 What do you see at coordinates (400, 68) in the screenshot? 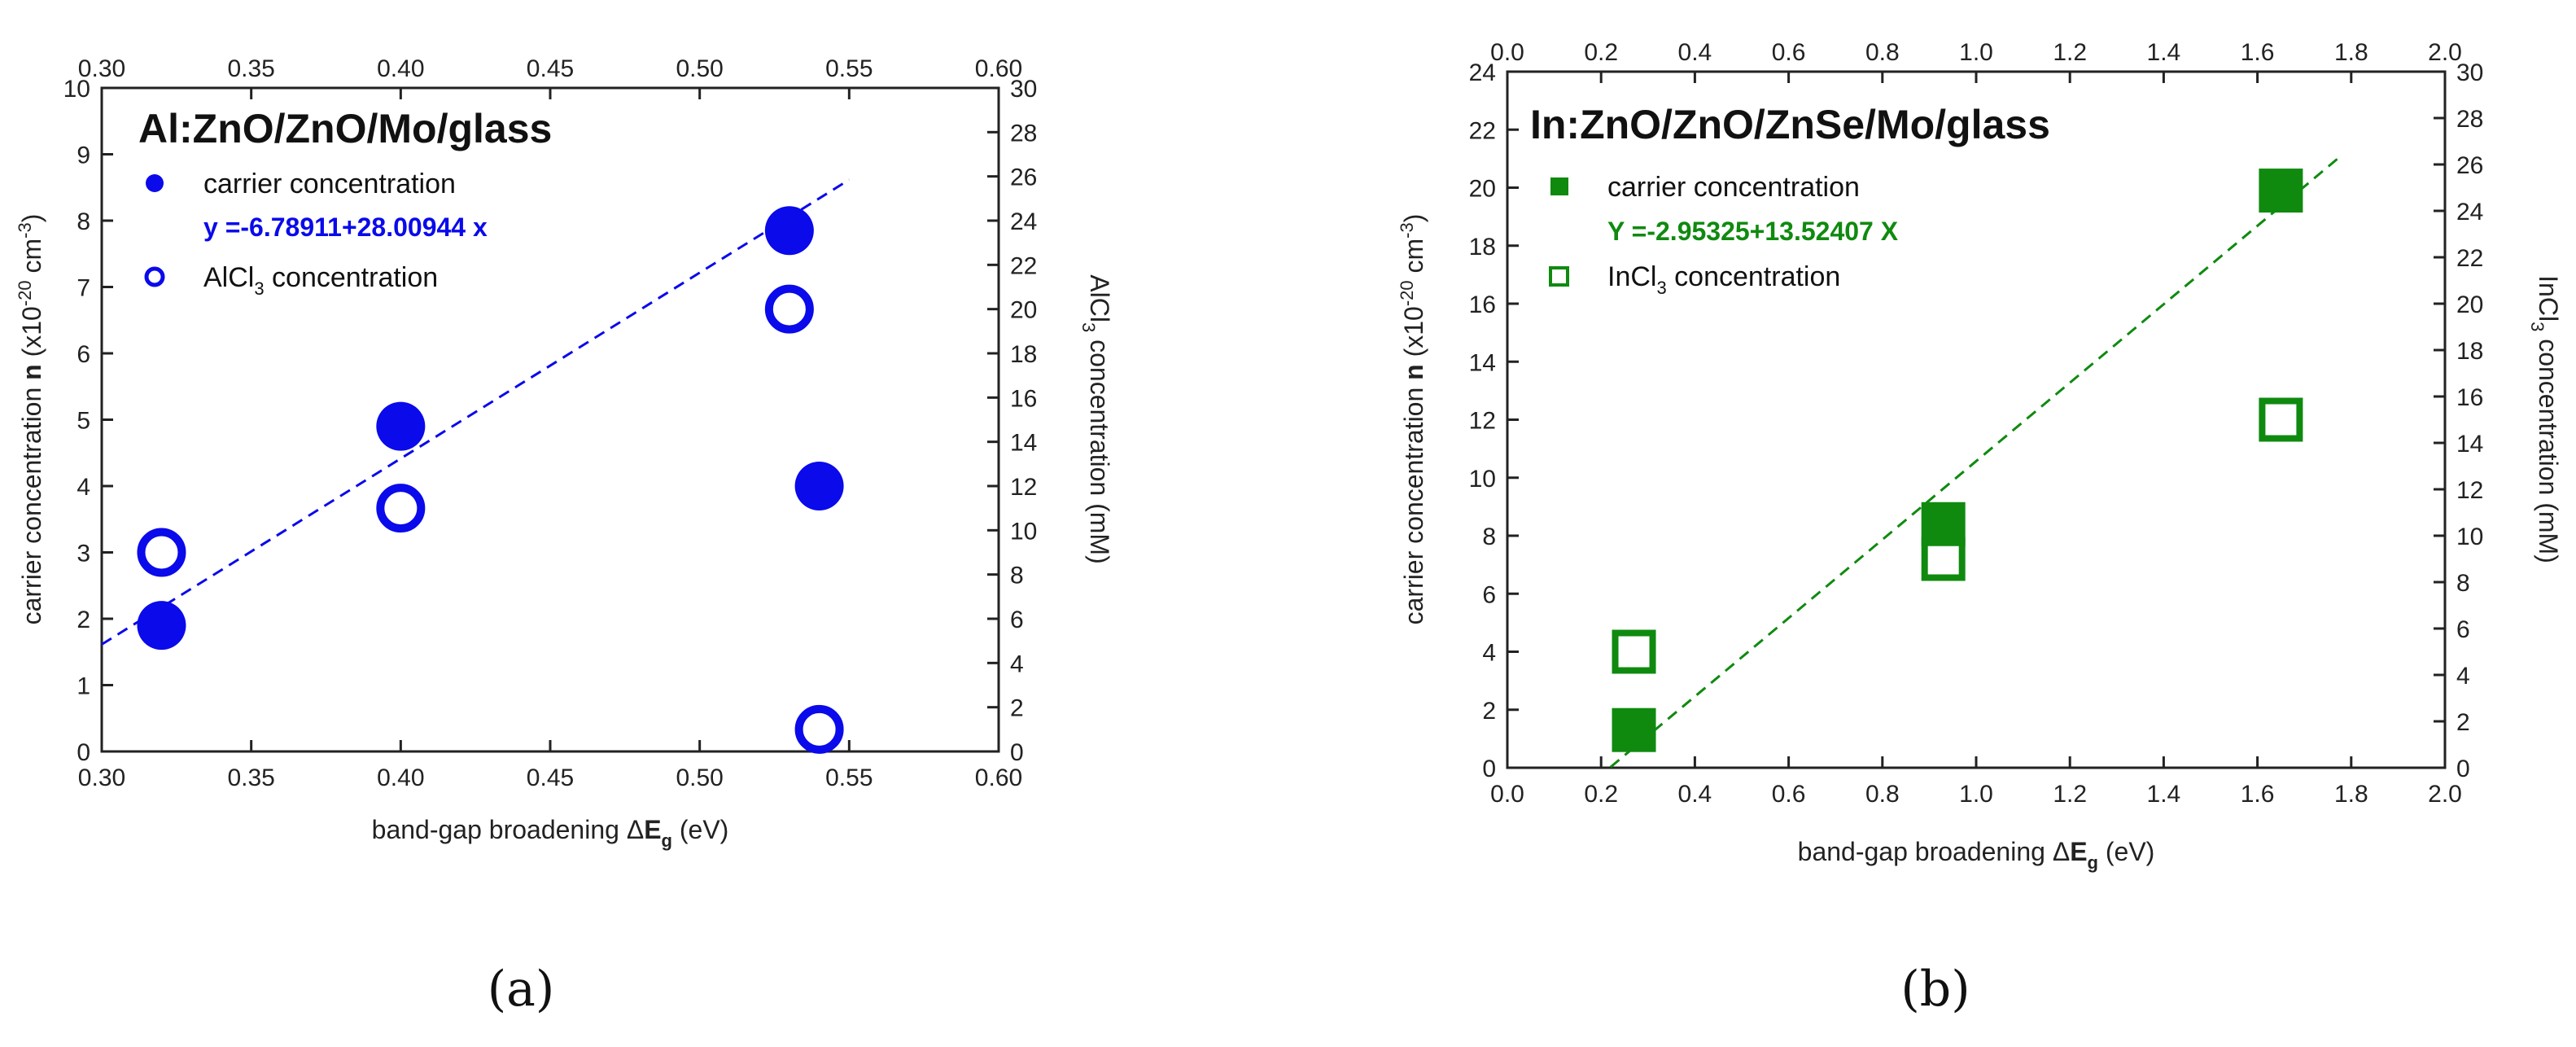
I see `x-tick-label-top: 0.40` at bounding box center [400, 68].